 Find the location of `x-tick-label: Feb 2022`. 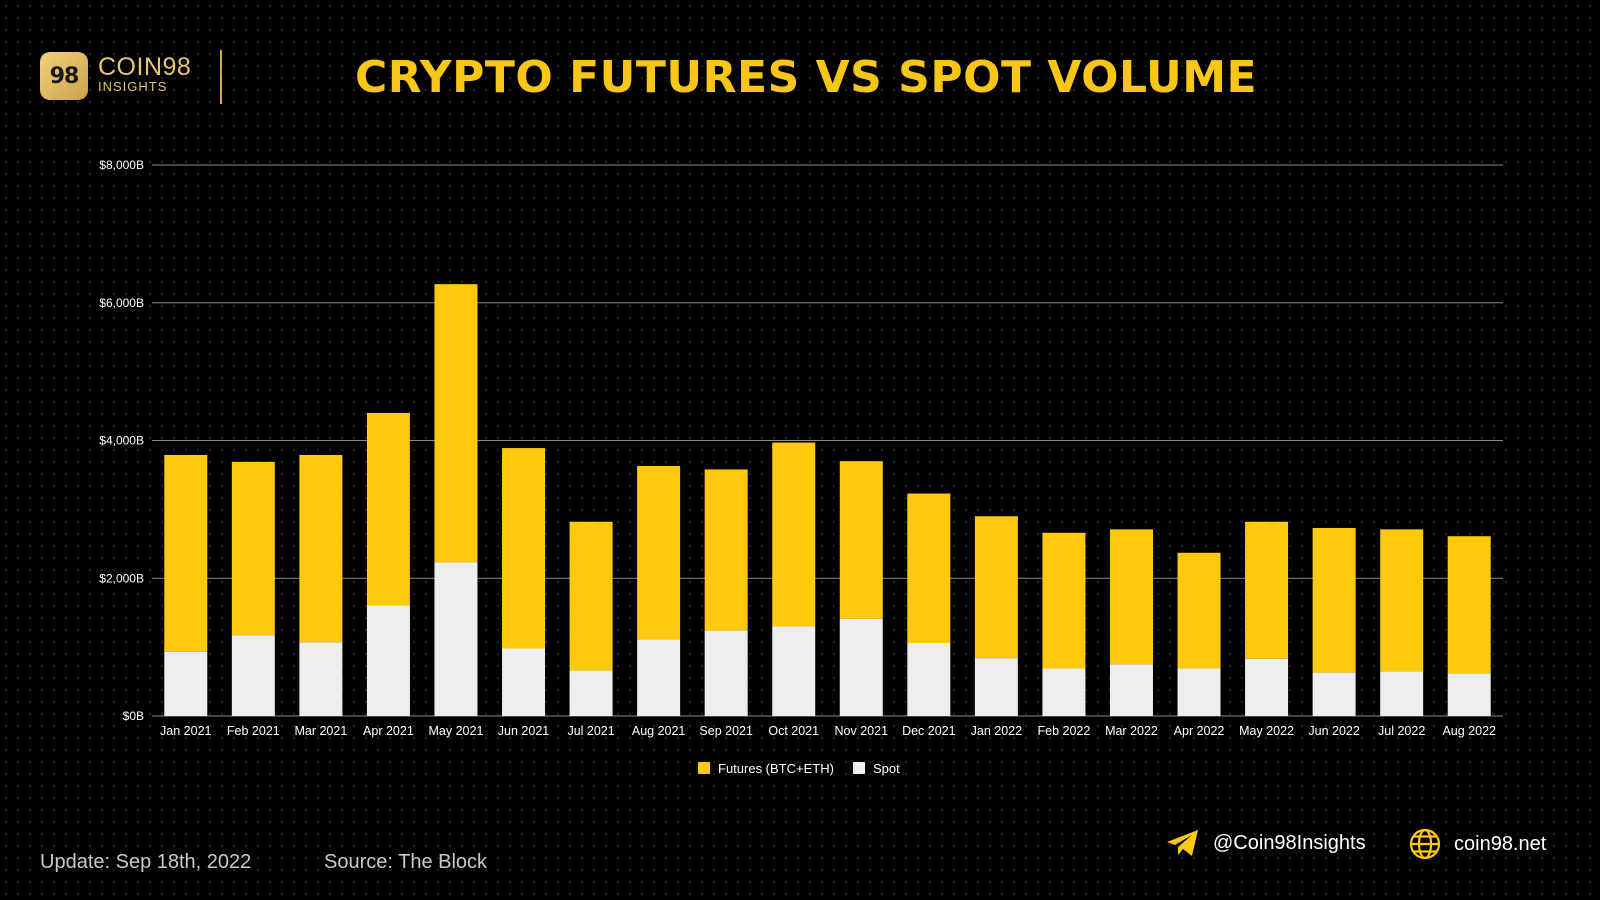

x-tick-label: Feb 2022 is located at coordinates (1064, 731).